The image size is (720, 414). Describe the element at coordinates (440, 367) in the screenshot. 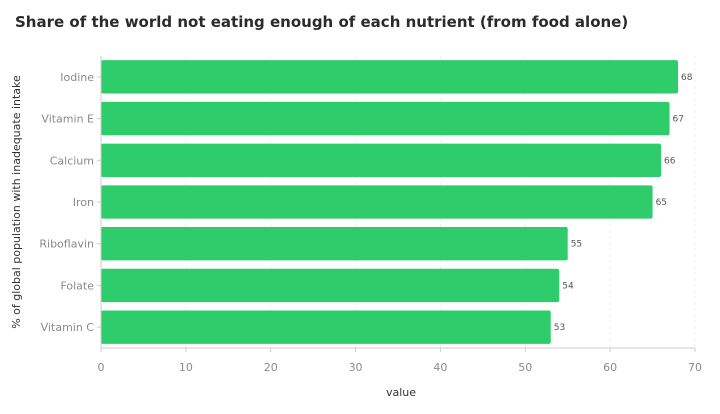

I see `x-tick-label: 40` at that location.